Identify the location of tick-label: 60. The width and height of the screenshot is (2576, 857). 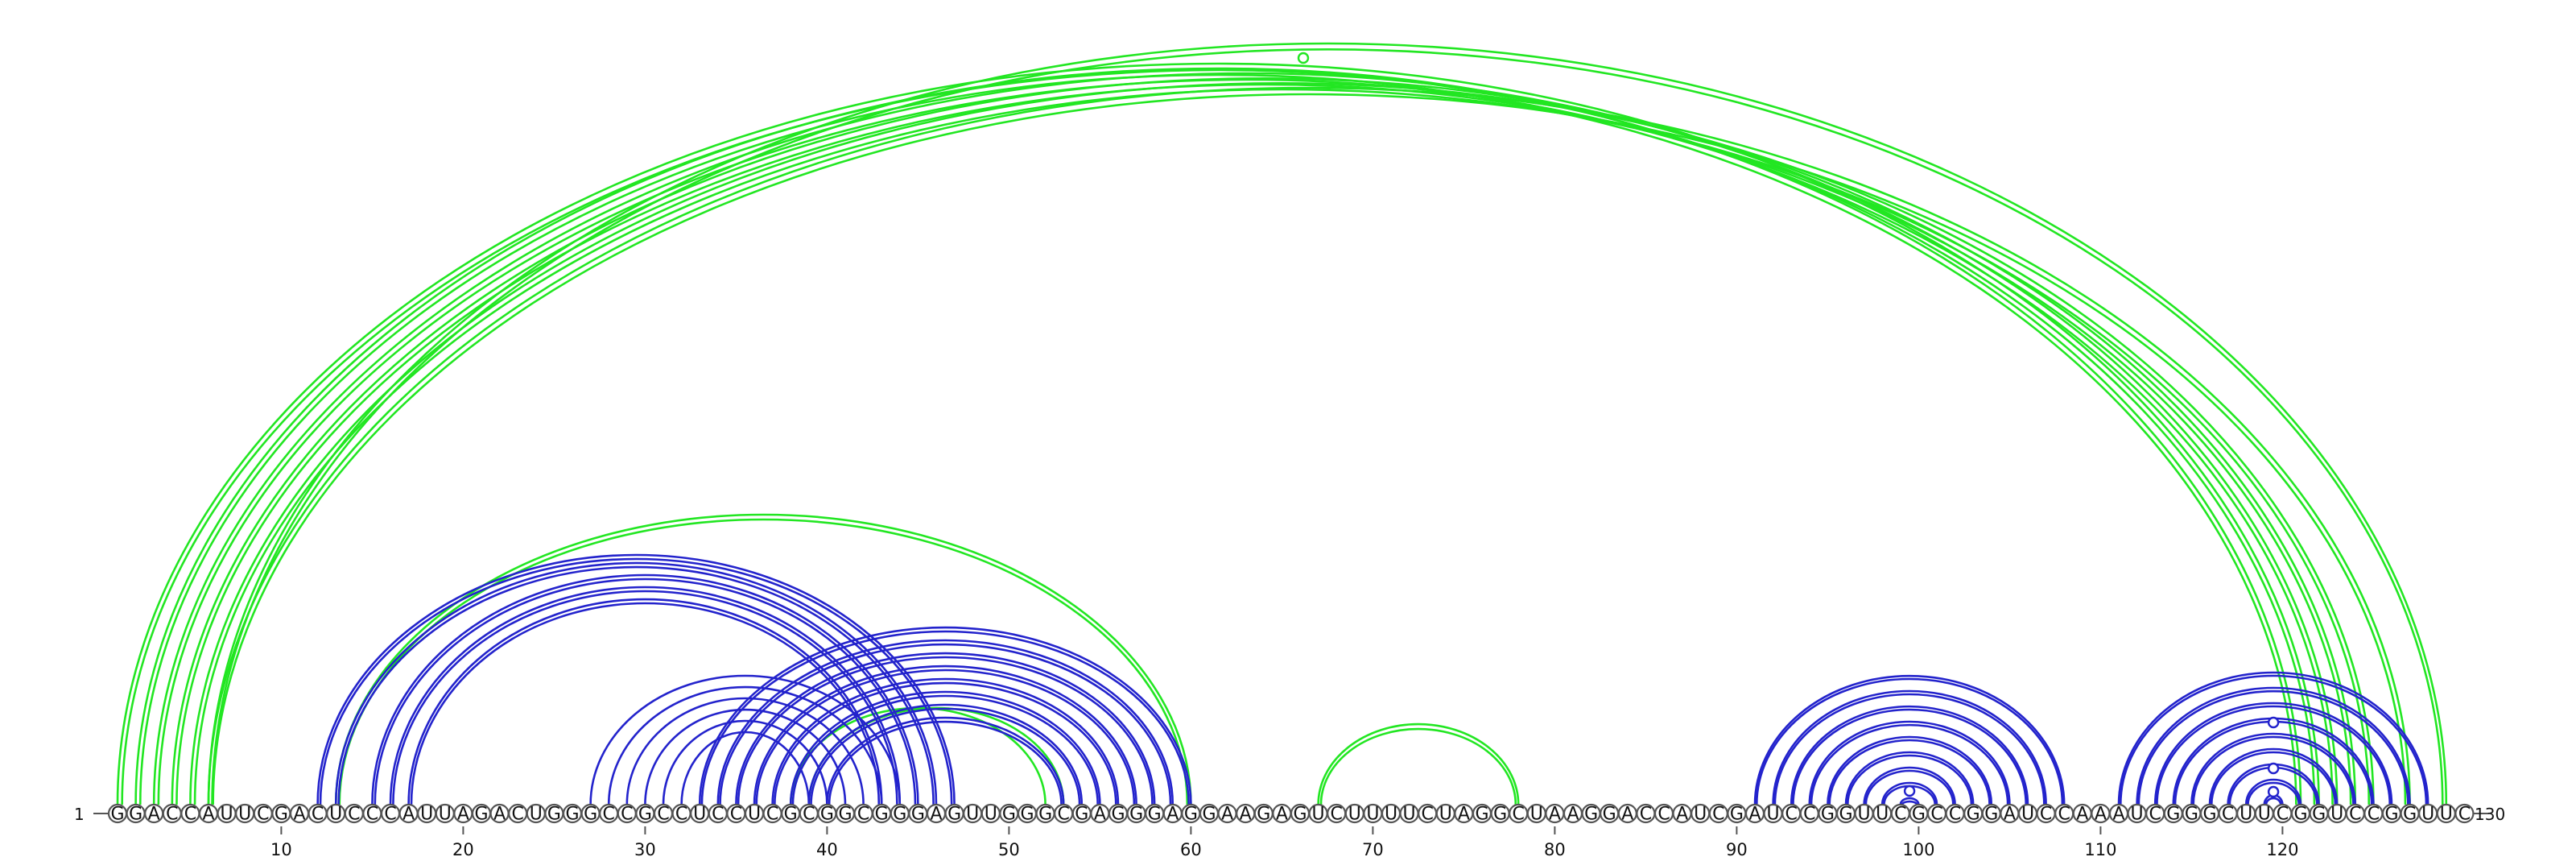
(1191, 849).